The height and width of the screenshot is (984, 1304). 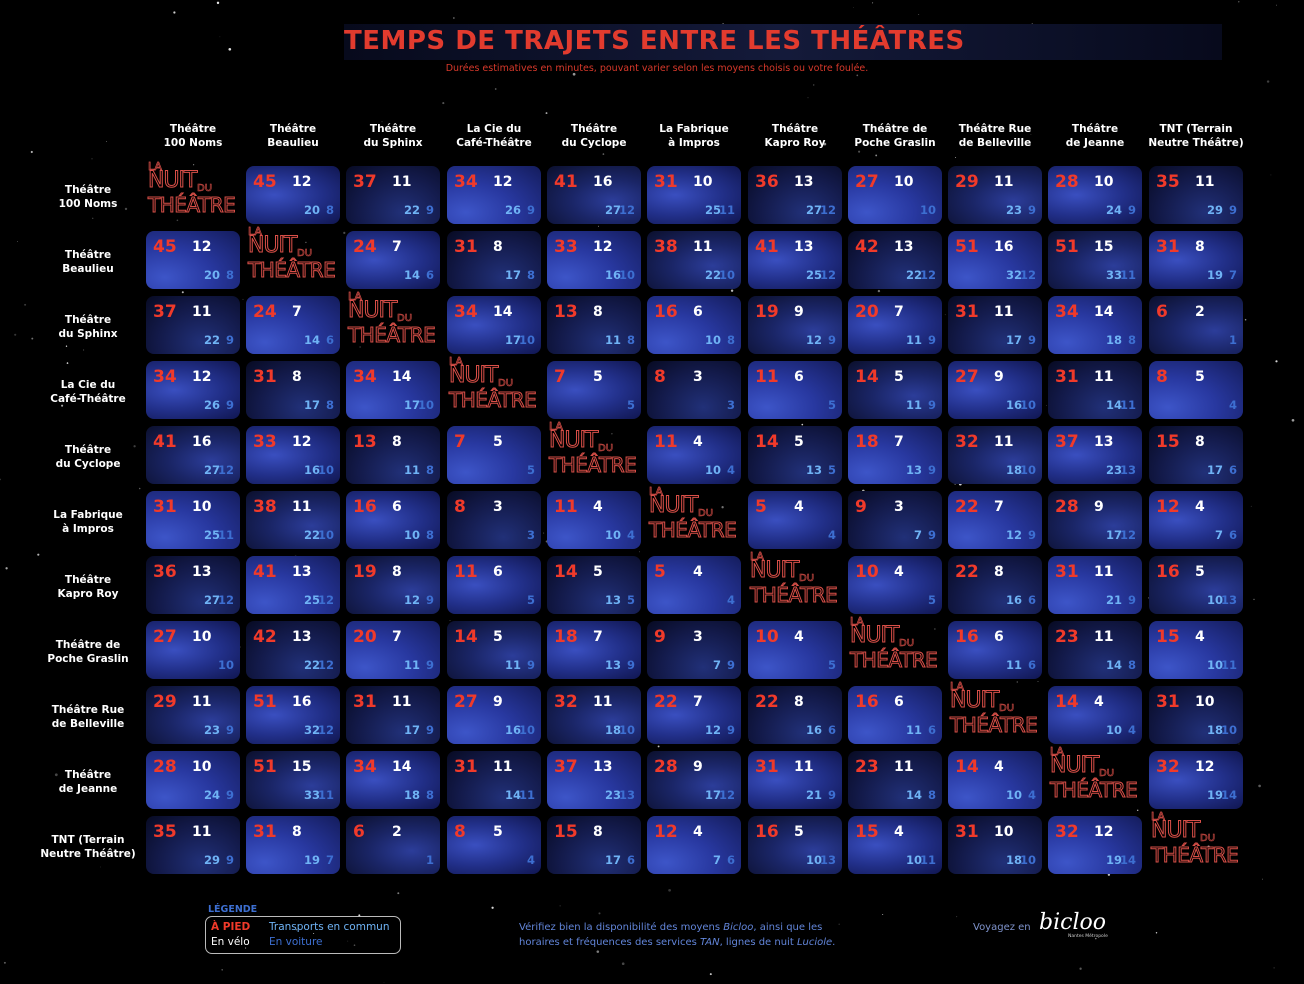 What do you see at coordinates (302, 442) in the screenshot?
I see `bike-minutes: 12` at bounding box center [302, 442].